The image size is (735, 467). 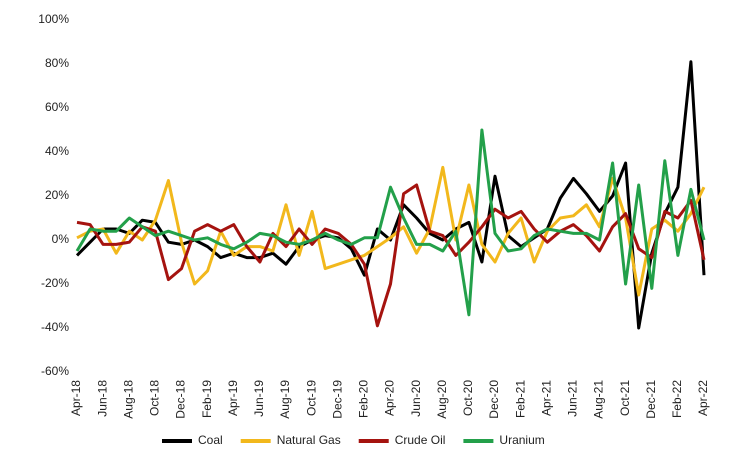 I want to click on x-tick-label: Oct-19, so click(x=311, y=398).